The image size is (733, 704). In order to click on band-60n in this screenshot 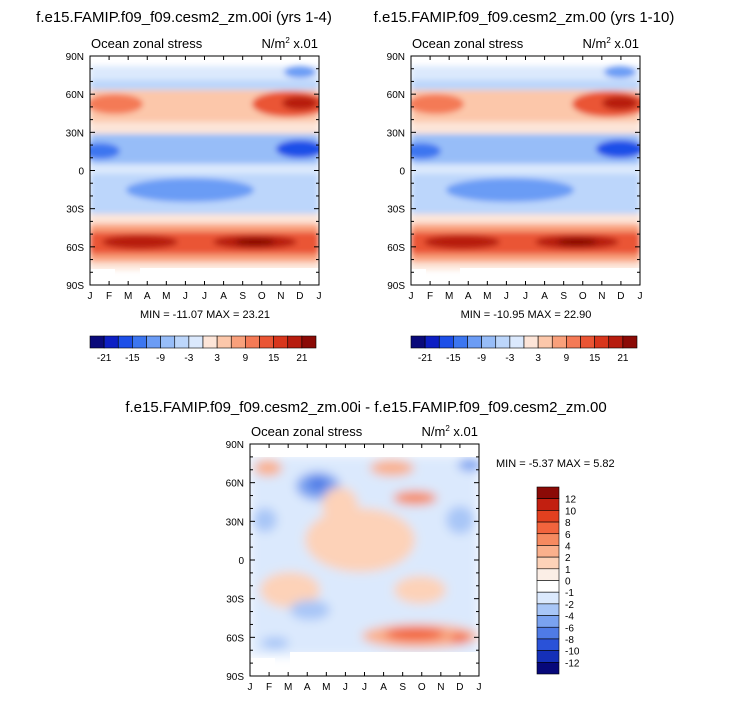, I will do `click(204, 85)`.